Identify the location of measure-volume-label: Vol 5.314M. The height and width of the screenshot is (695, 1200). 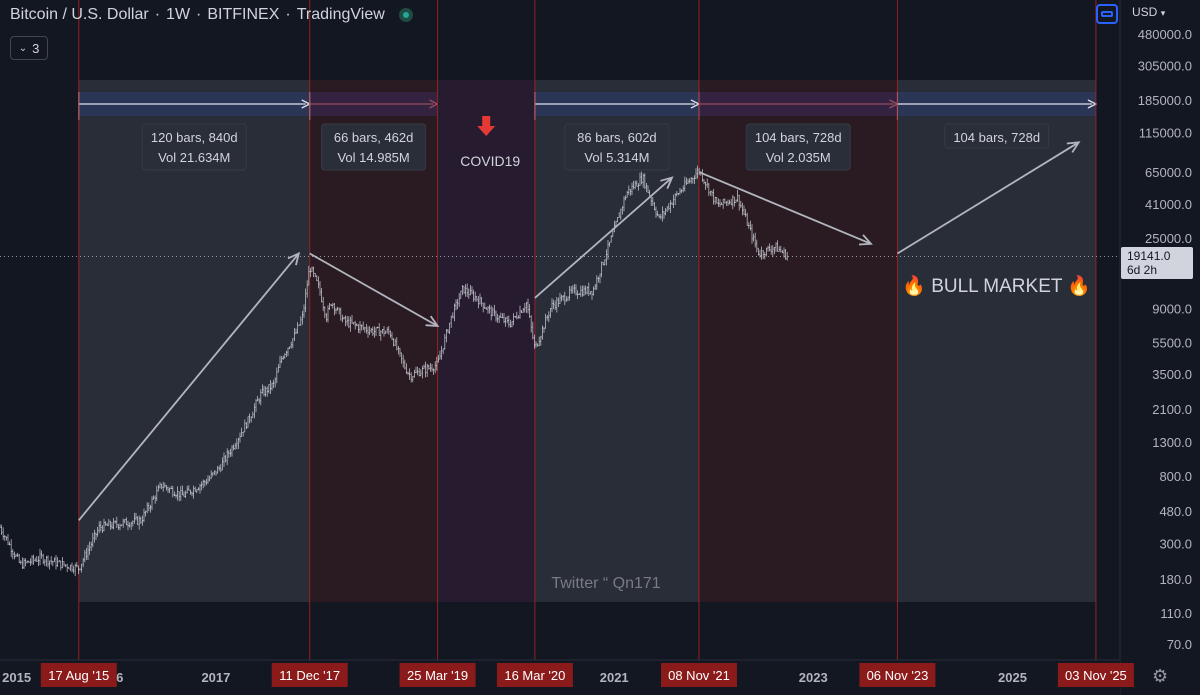
(616, 157).